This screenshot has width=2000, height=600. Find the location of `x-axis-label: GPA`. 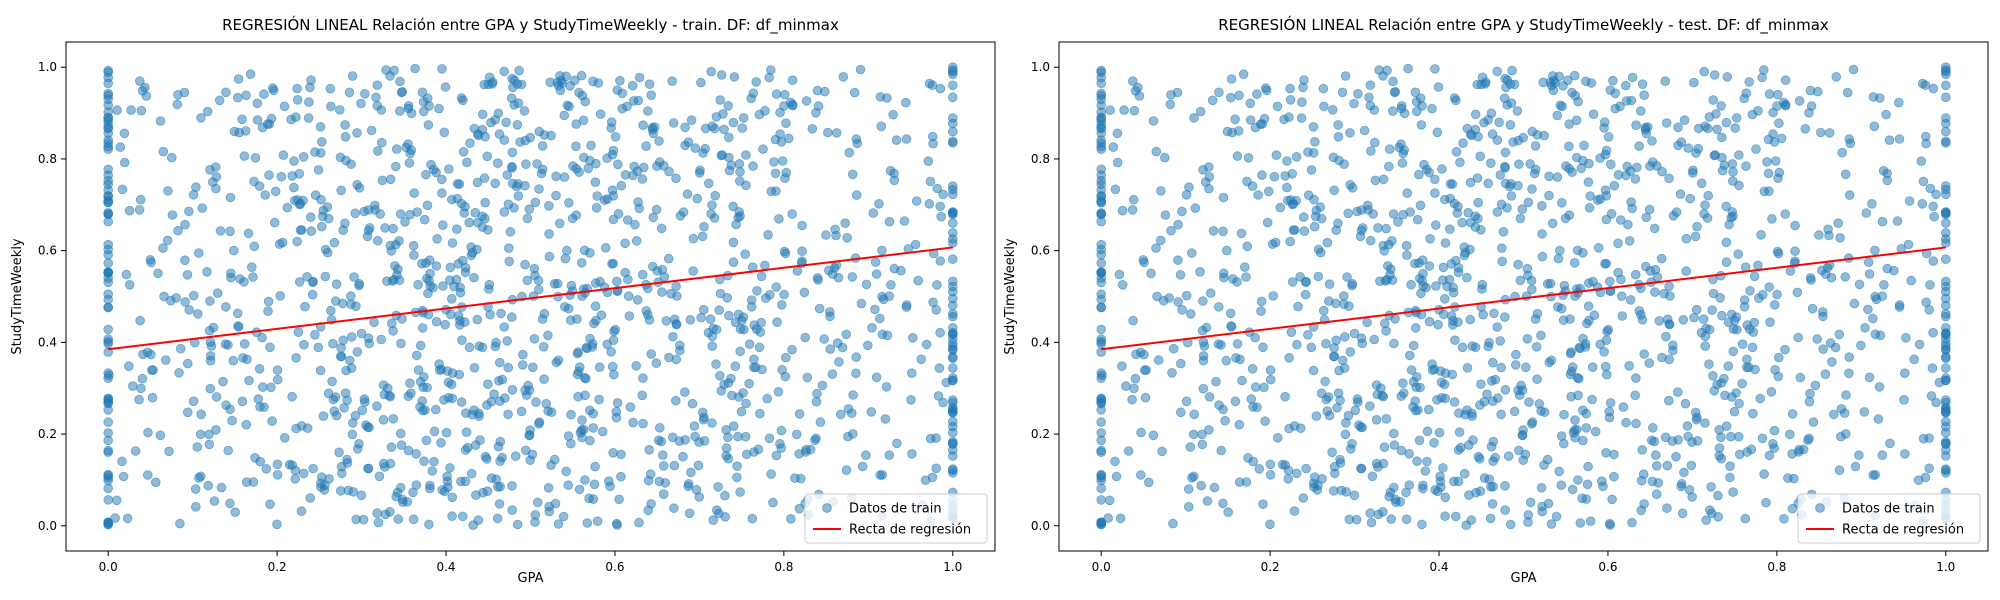

x-axis-label: GPA is located at coordinates (531, 578).